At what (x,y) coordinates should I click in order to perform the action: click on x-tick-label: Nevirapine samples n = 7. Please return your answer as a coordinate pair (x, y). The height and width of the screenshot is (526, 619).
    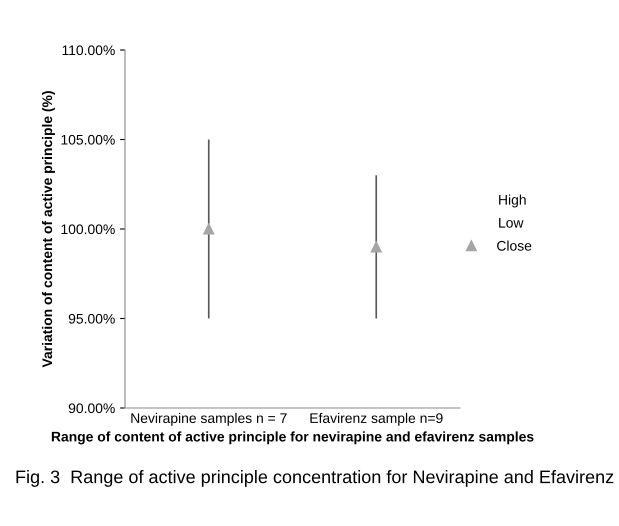
    Looking at the image, I should click on (209, 419).